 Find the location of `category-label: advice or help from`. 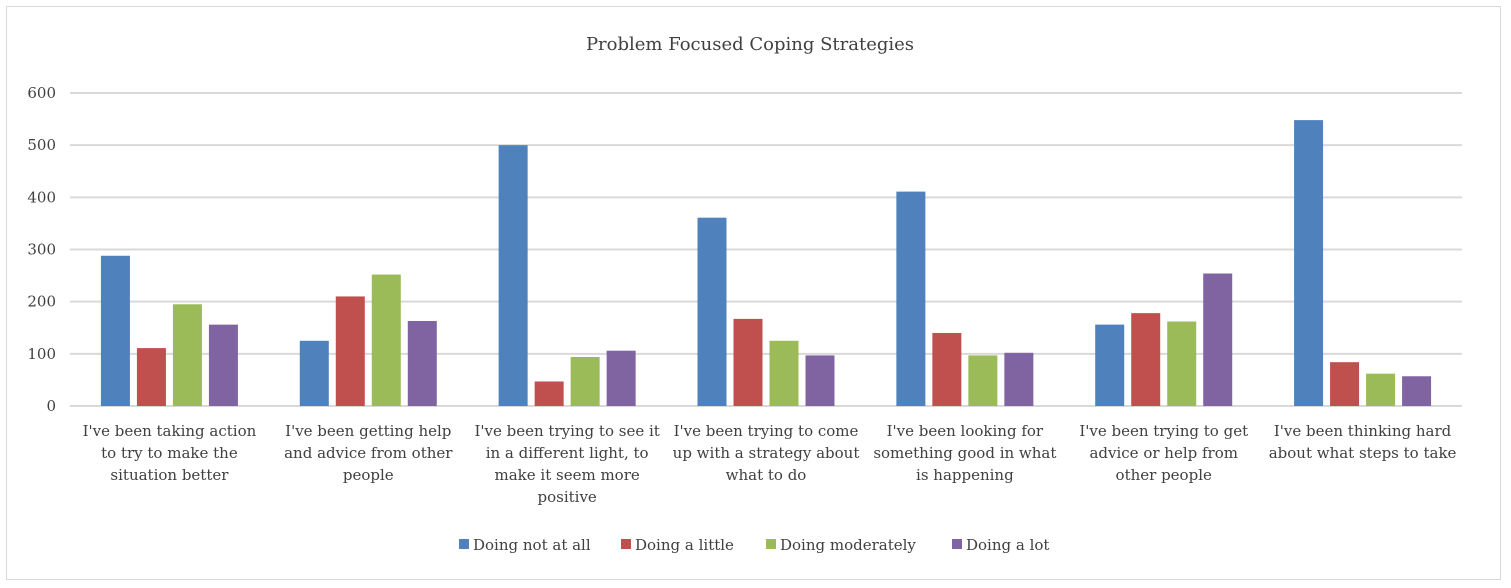

category-label: advice or help from is located at coordinates (1163, 453).